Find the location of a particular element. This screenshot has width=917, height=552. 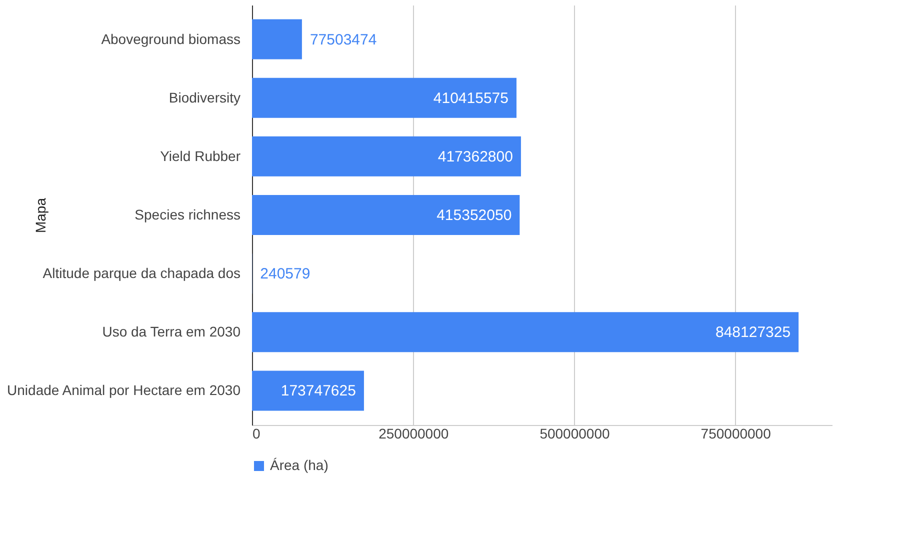

x-tick-label: 0 is located at coordinates (256, 434).